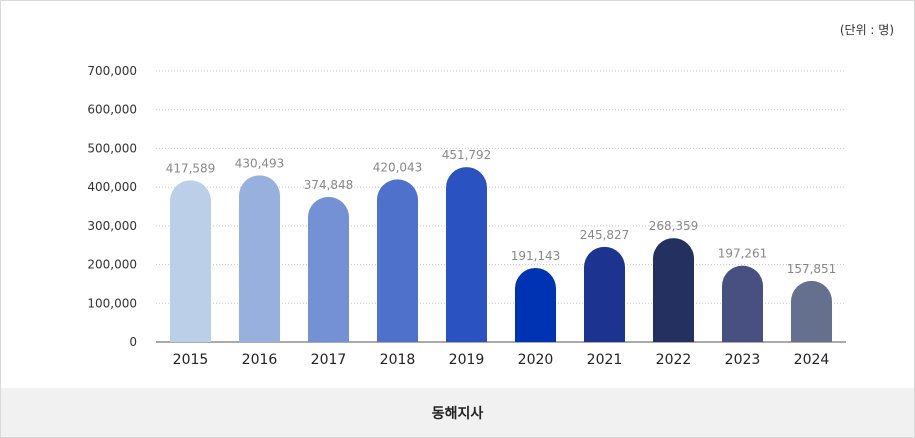  What do you see at coordinates (112, 187) in the screenshot?
I see `y-tick-label: 400,000` at bounding box center [112, 187].